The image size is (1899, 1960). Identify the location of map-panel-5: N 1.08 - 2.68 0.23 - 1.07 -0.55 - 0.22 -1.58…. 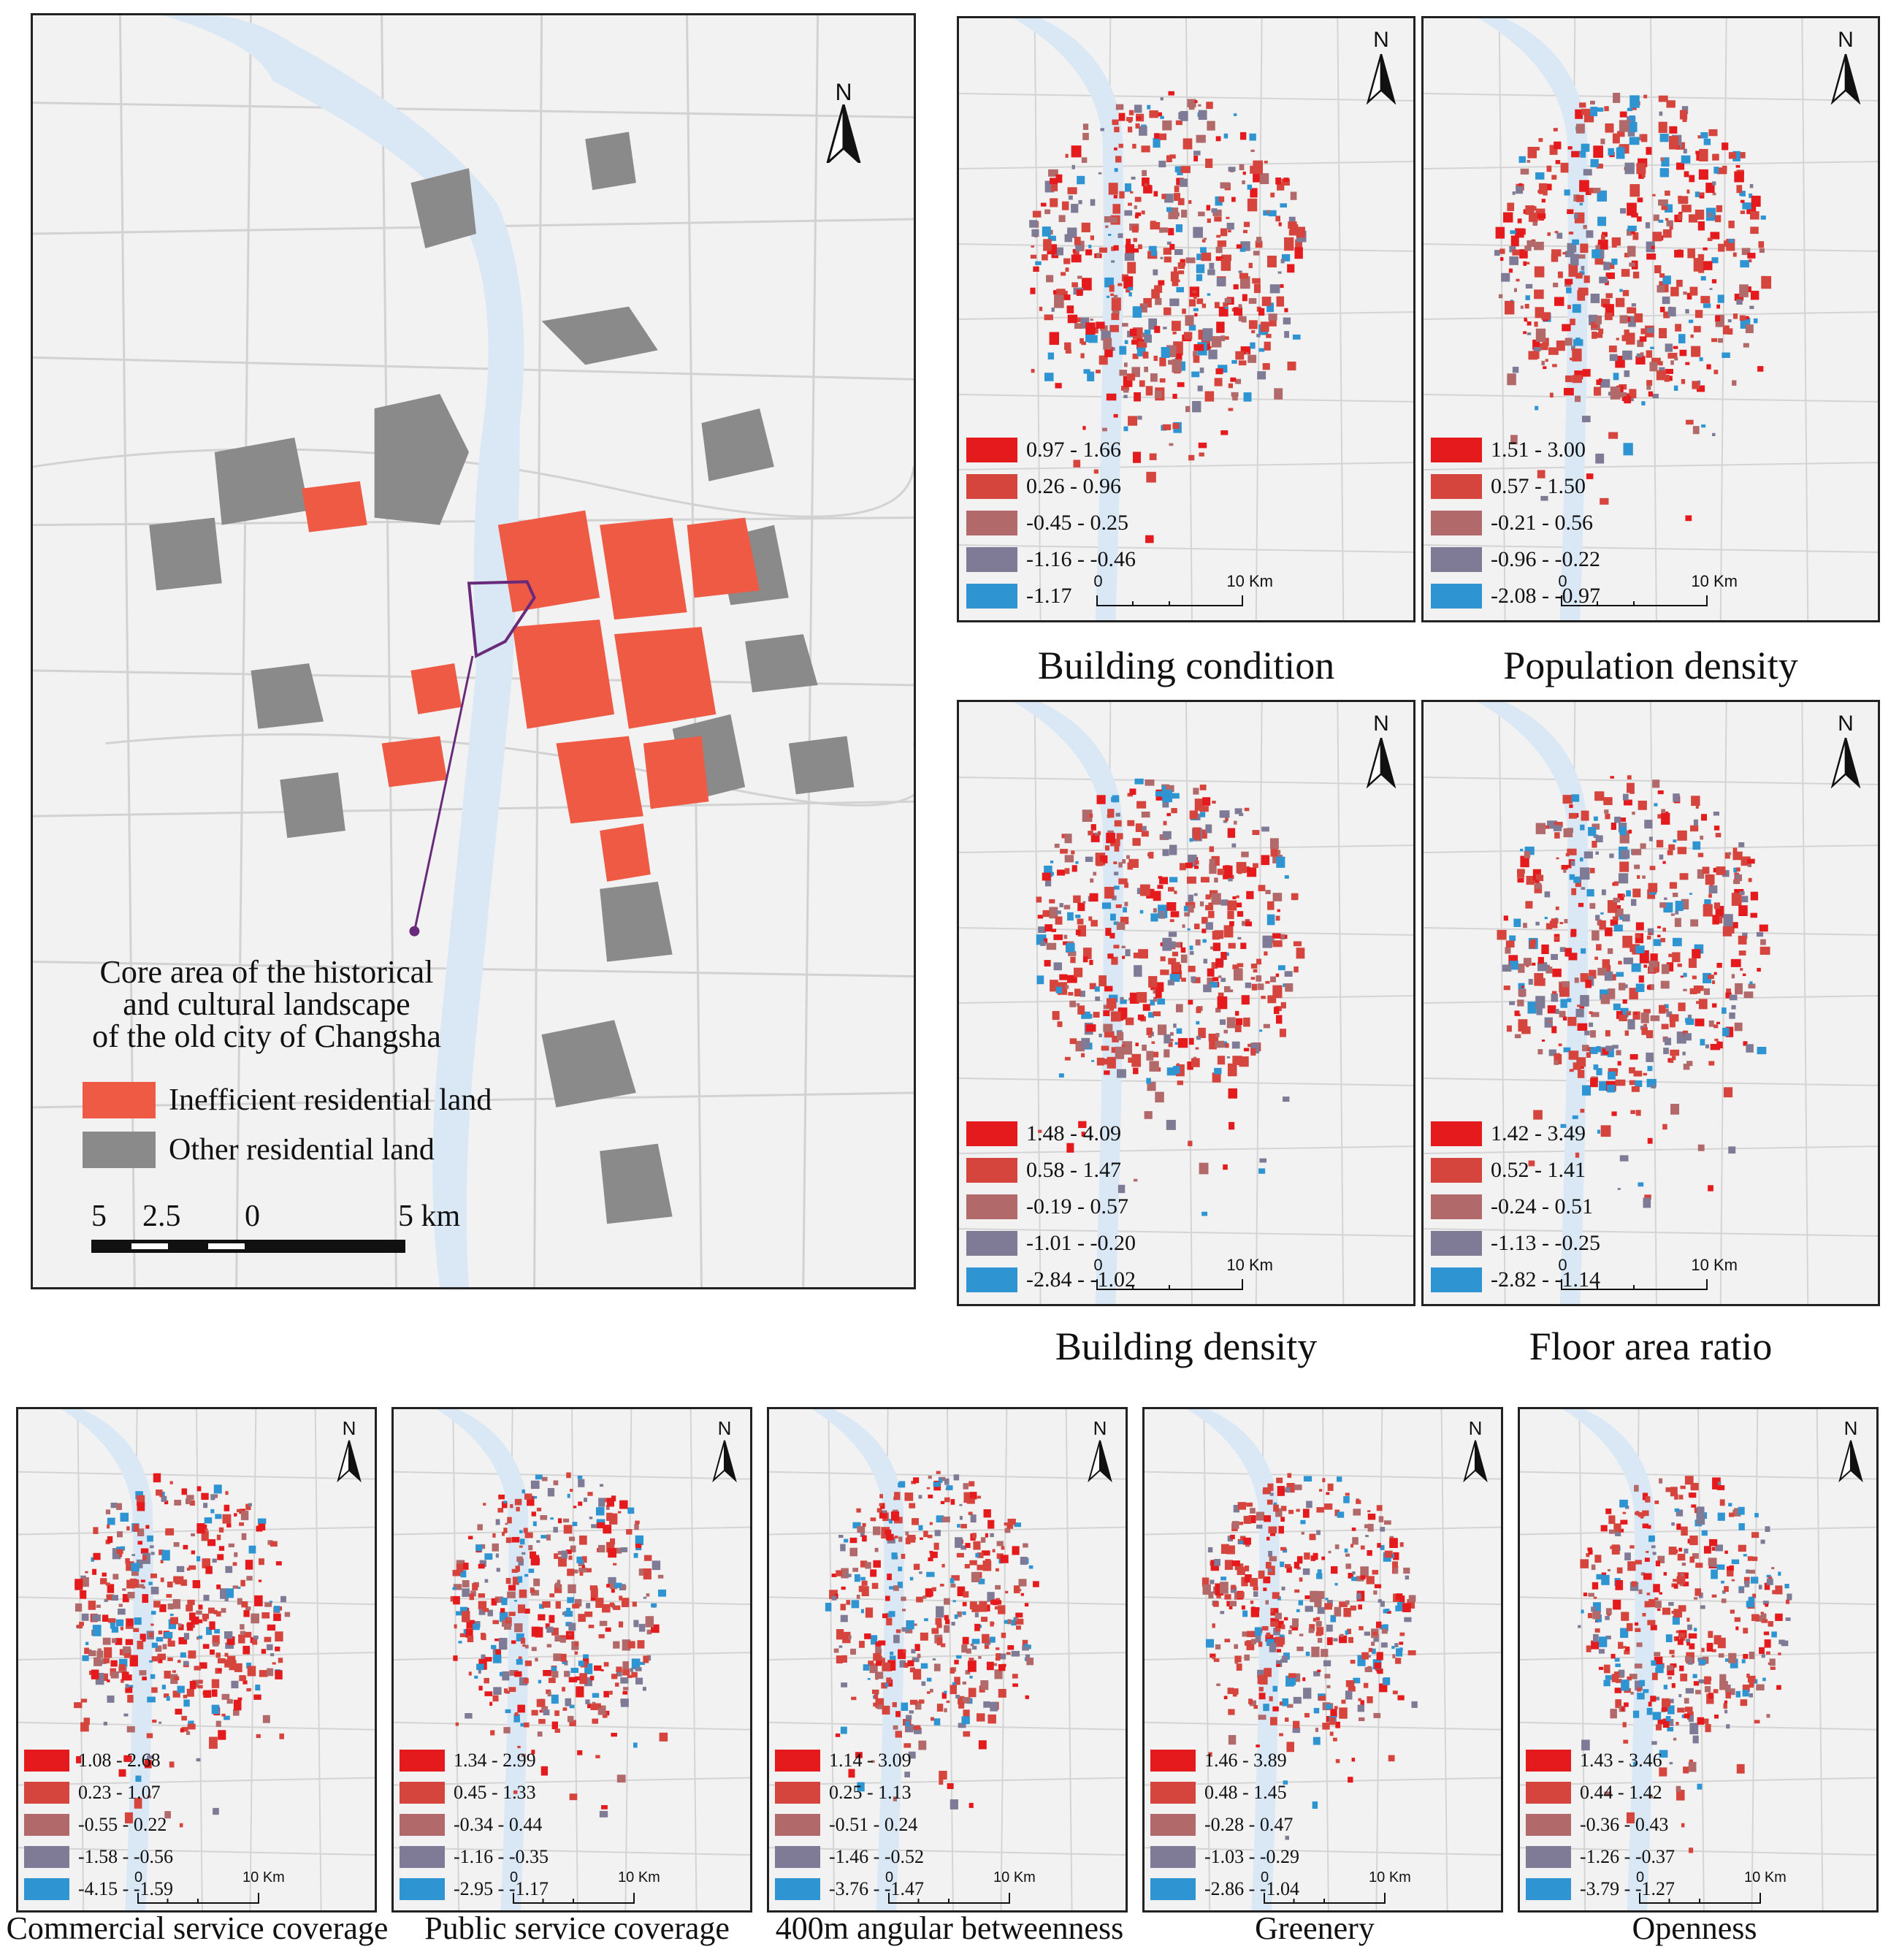
(196, 1660).